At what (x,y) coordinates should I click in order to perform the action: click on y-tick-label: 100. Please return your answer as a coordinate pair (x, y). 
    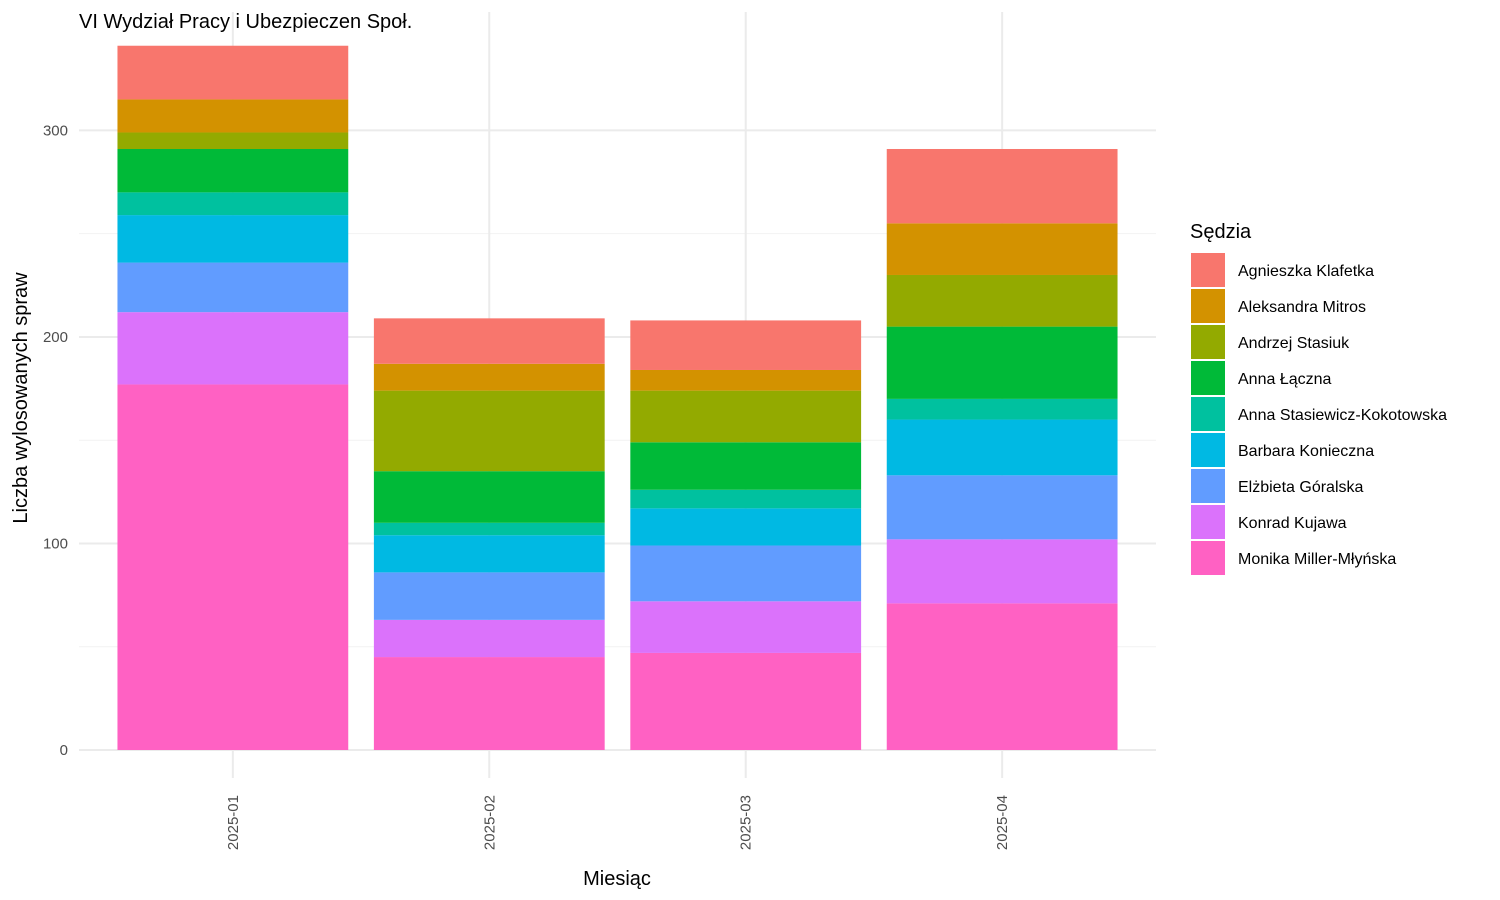
    Looking at the image, I should click on (55, 543).